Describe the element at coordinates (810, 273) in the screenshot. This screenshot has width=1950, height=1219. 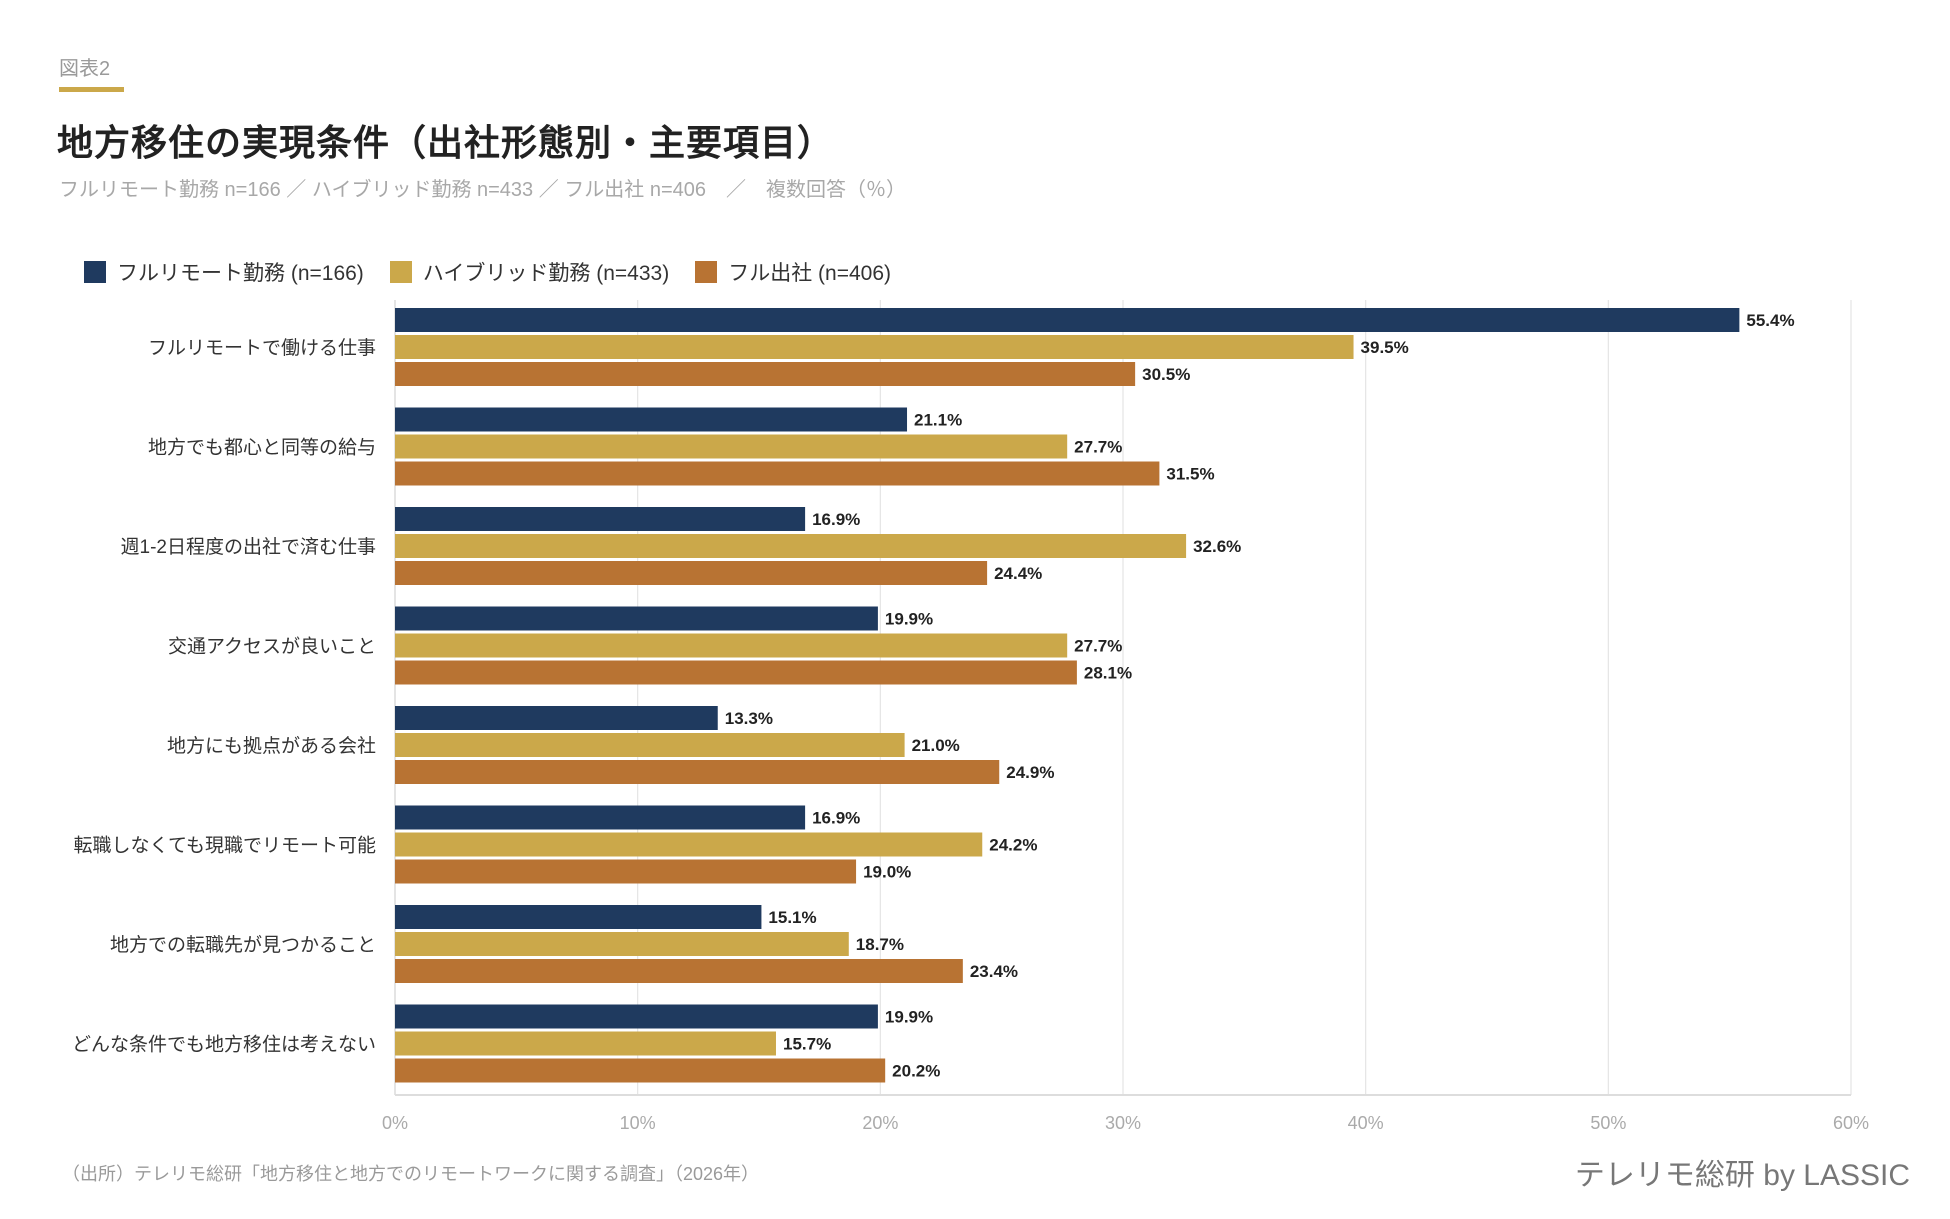
I see `legend-label: フル出社 (n=406)` at that location.